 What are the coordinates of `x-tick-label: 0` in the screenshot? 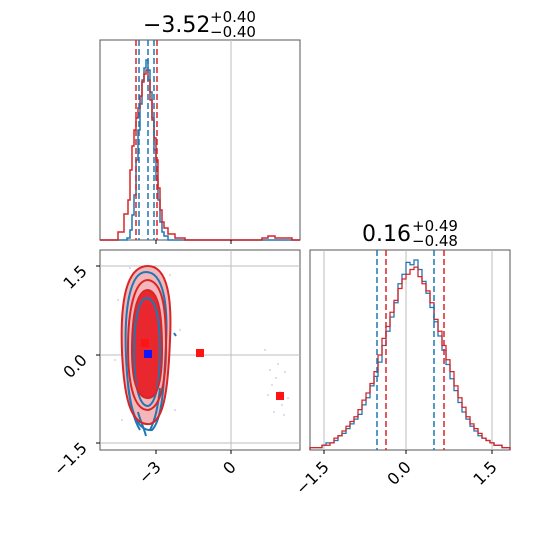 It's located at (229, 467).